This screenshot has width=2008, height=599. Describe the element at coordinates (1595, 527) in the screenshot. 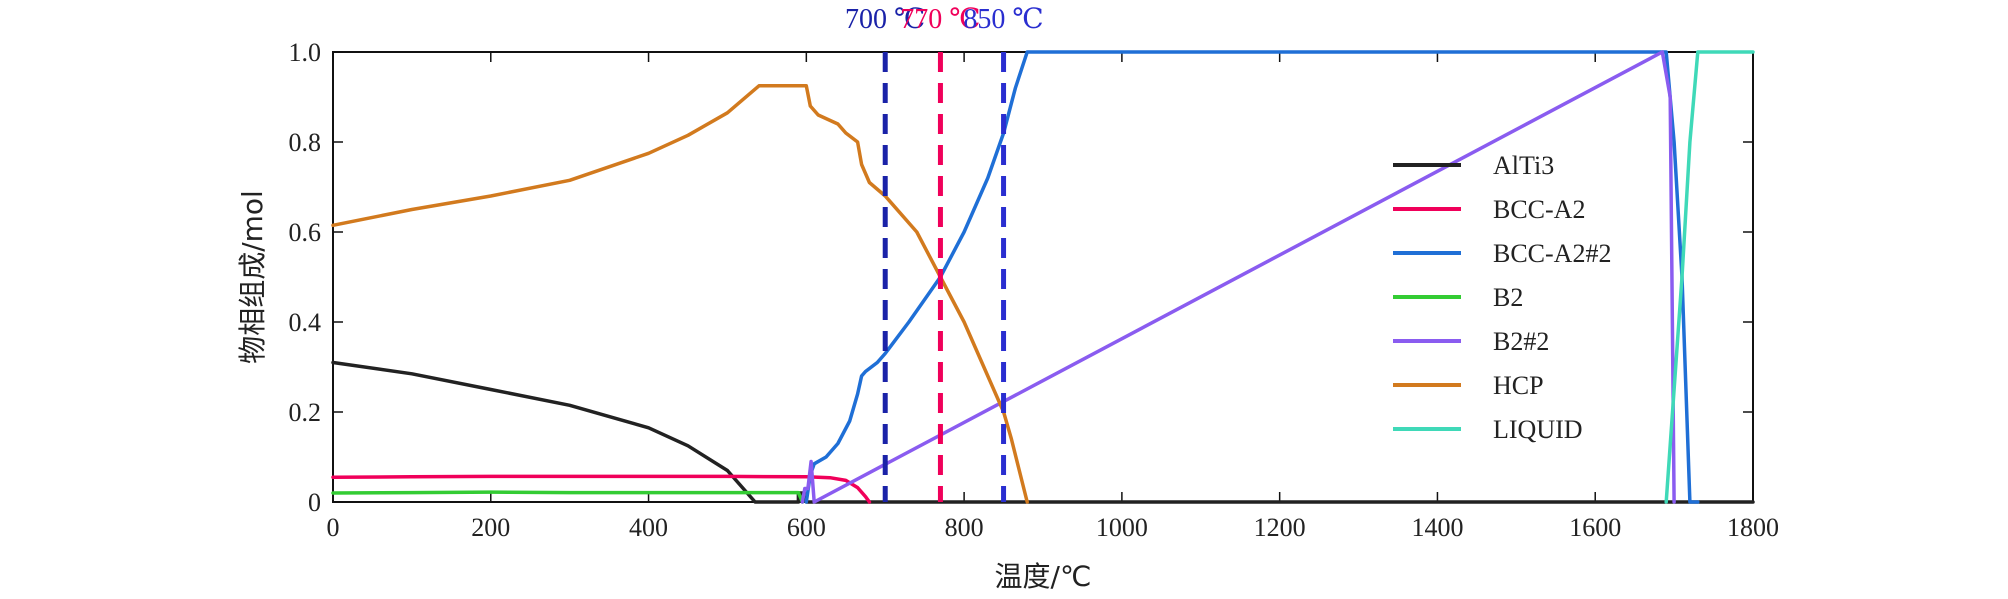

I see `x-tick-label: 1600` at that location.